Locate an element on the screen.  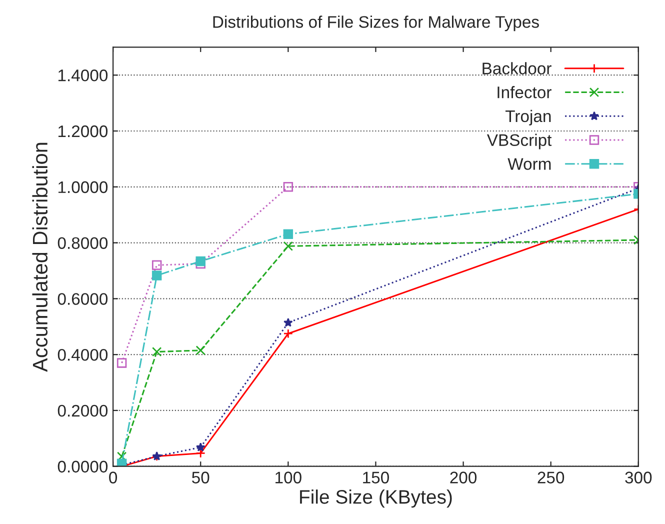
x-tick-label: 0 is located at coordinates (113, 478).